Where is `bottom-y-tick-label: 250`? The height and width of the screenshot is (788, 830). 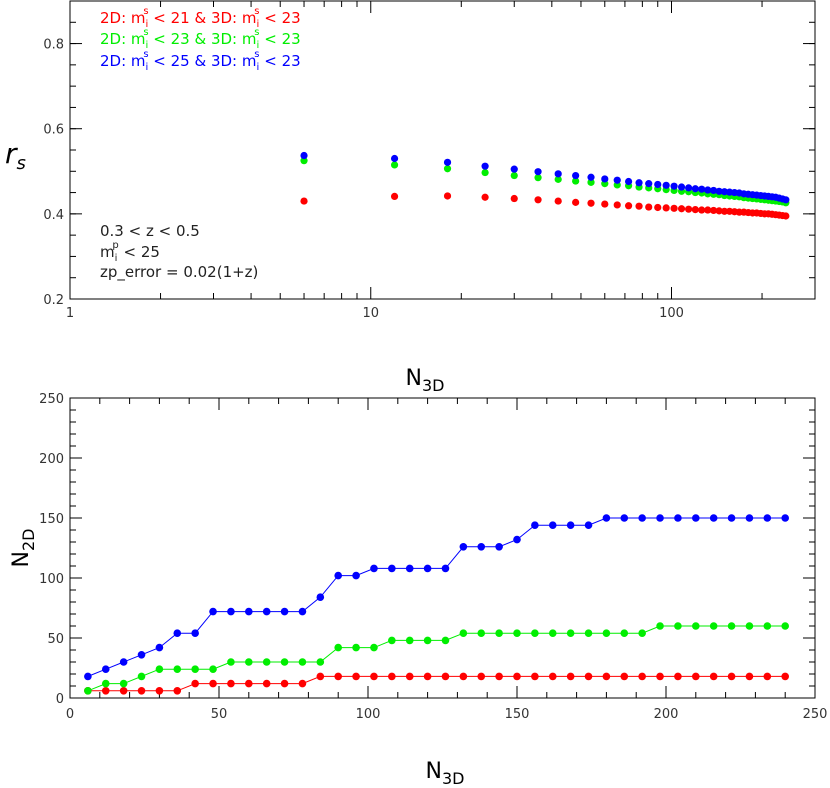 bottom-y-tick-label: 250 is located at coordinates (51, 399).